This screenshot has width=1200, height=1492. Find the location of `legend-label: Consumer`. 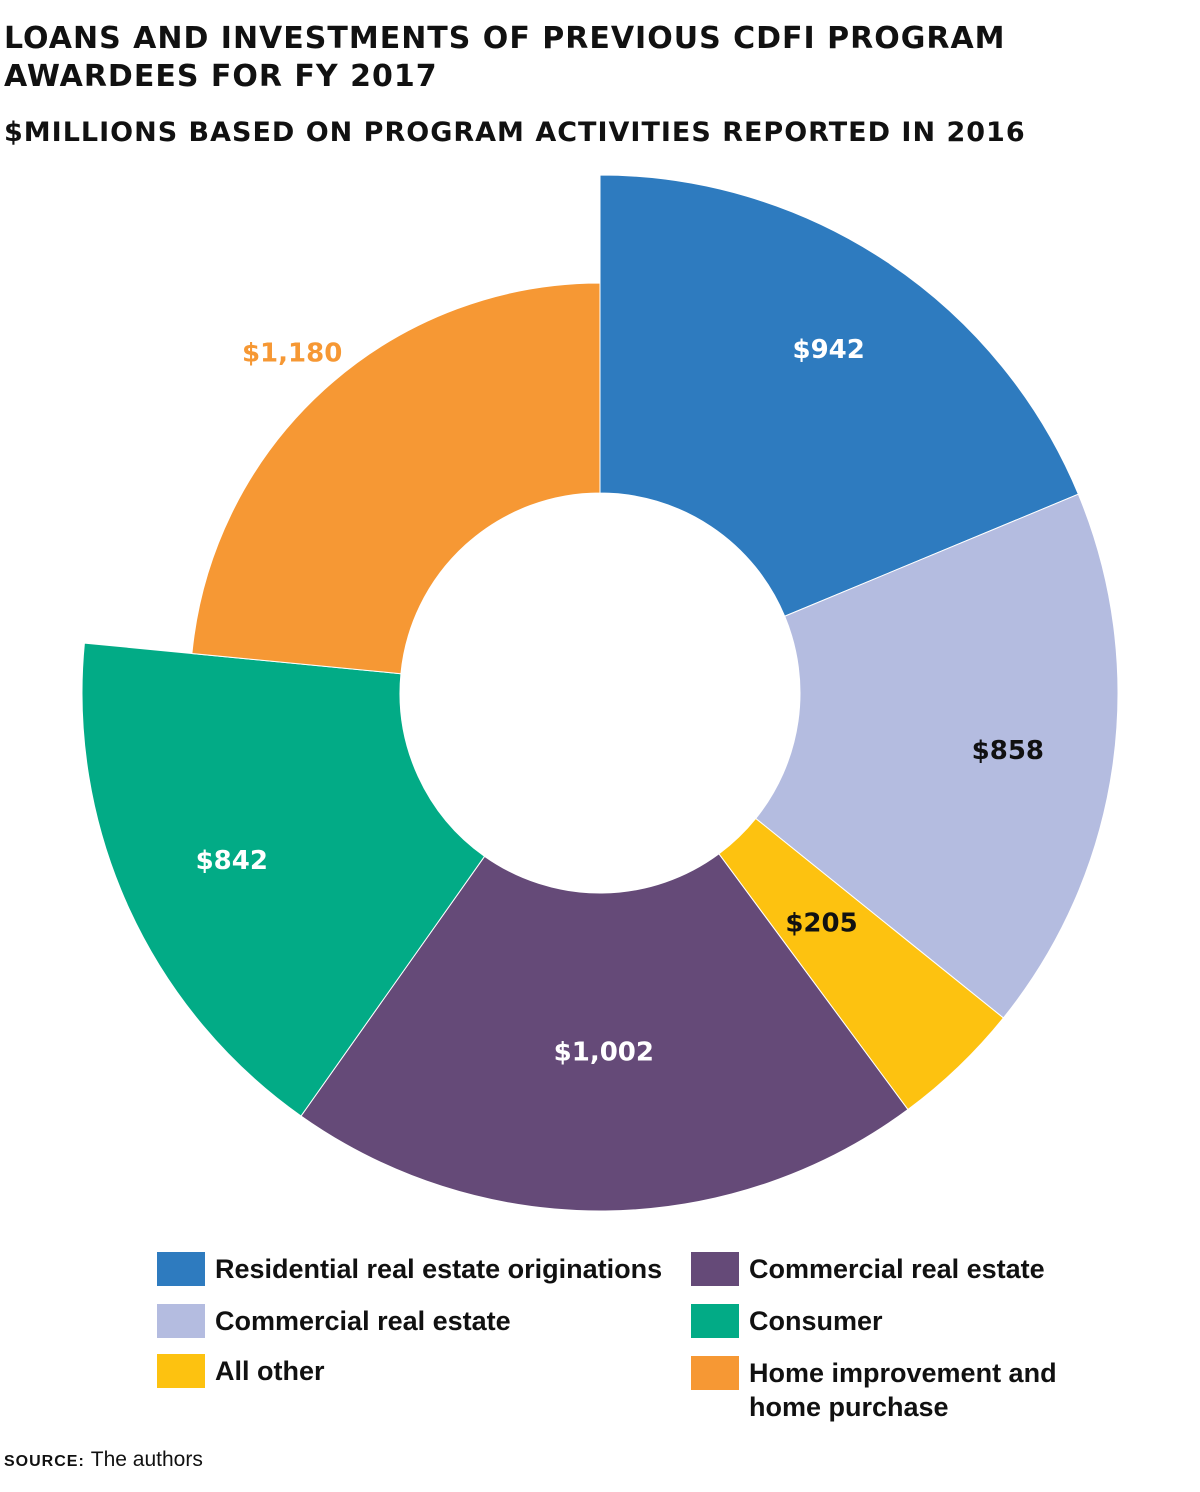

legend-label: Consumer is located at coordinates (816, 1321).